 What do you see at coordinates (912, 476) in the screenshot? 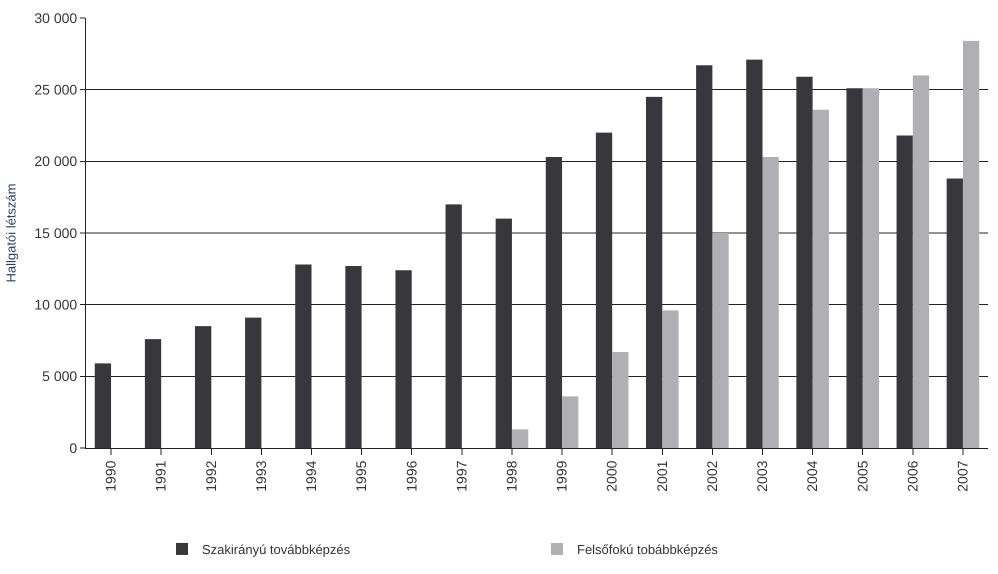
I see `x-tick-label: 2006` at bounding box center [912, 476].